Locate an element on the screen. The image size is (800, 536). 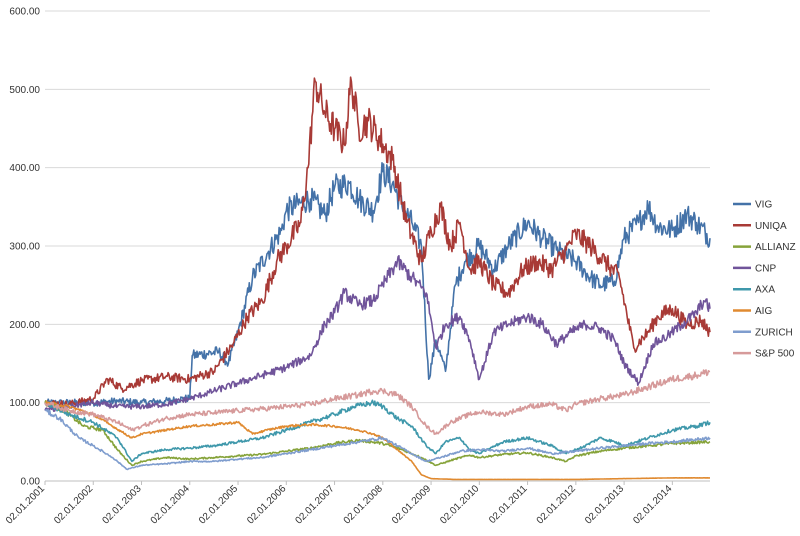
legend-label: VIG is located at coordinates (763, 205).